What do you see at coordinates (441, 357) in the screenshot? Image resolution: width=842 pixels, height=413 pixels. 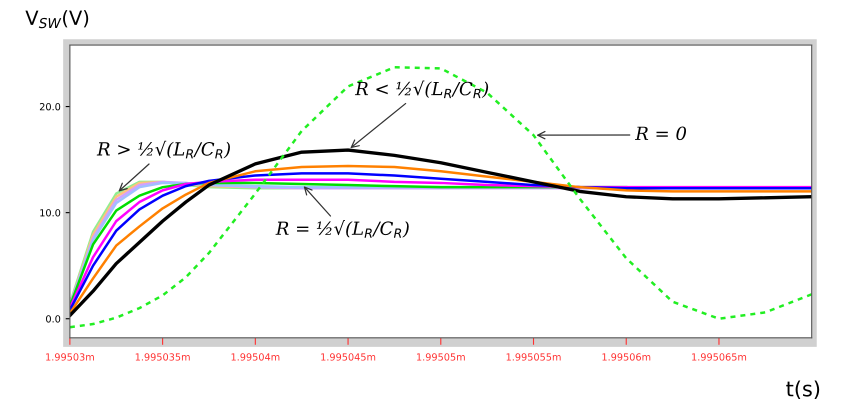 I see `x-tick-label: 1.99505m` at bounding box center [441, 357].